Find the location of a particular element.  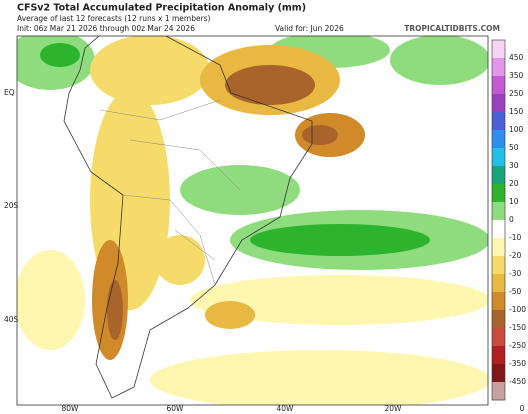

colorbar-frame is located at coordinates (498, 220).